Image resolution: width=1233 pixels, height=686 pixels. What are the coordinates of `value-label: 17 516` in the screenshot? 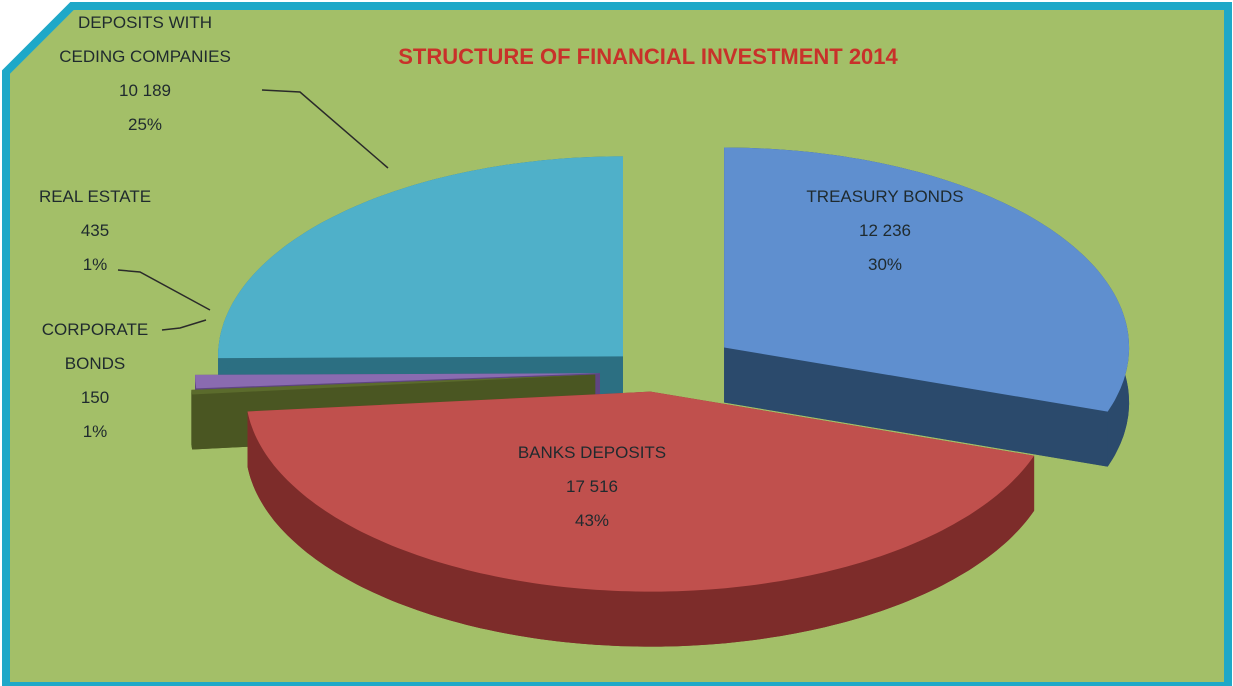 It's located at (592, 486).